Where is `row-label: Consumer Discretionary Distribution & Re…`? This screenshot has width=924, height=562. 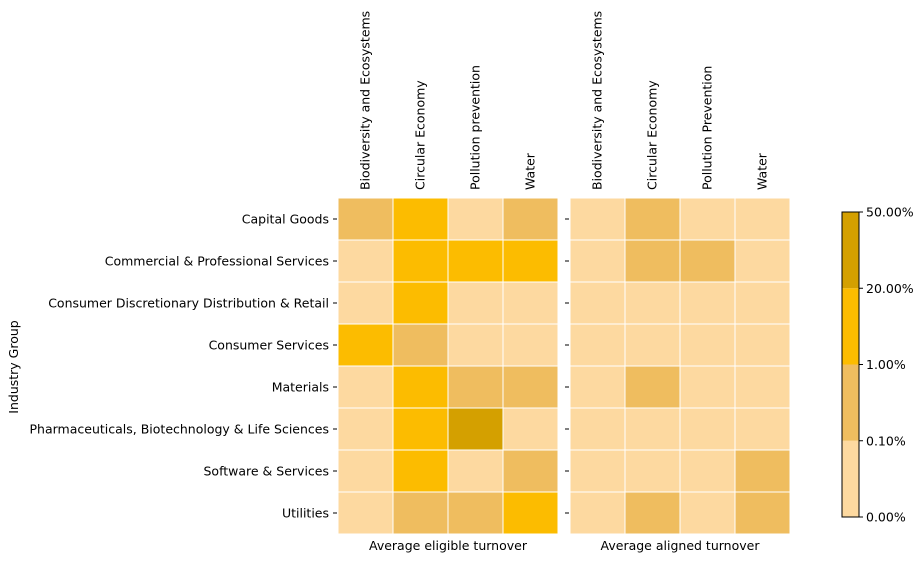 row-label: Consumer Discretionary Distribution & Re… is located at coordinates (188, 303).